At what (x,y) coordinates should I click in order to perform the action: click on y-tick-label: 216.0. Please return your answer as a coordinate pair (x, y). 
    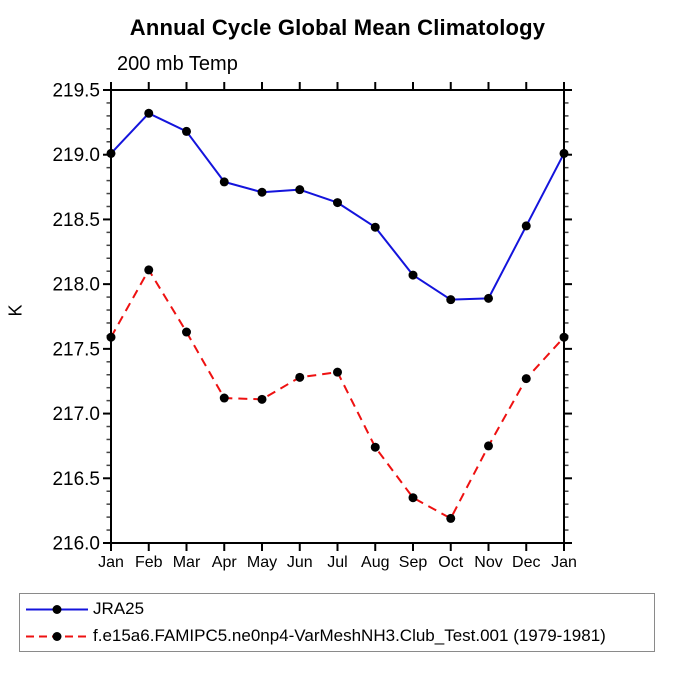
    Looking at the image, I should click on (76, 544).